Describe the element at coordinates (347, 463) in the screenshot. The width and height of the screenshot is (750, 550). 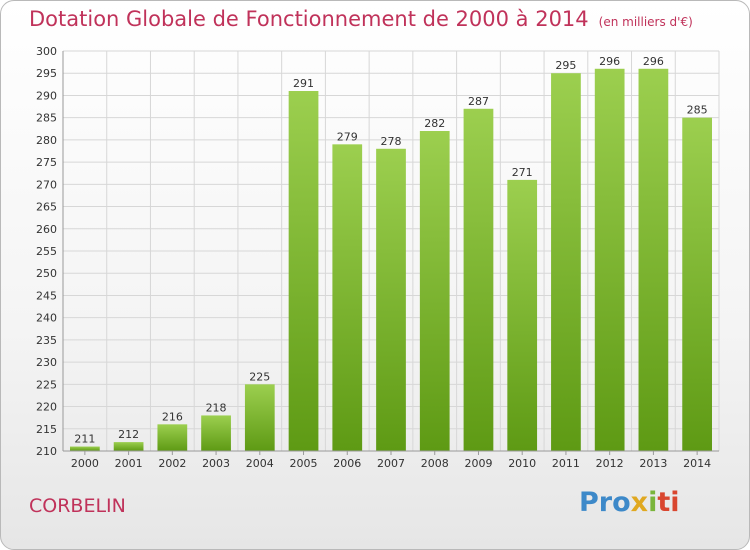
I see `x-tick-label: 2006` at that location.